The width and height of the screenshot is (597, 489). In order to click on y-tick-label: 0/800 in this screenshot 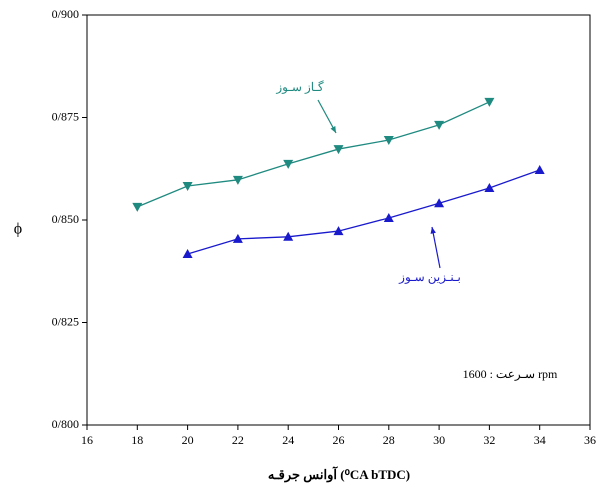, I will do `click(65, 424)`.